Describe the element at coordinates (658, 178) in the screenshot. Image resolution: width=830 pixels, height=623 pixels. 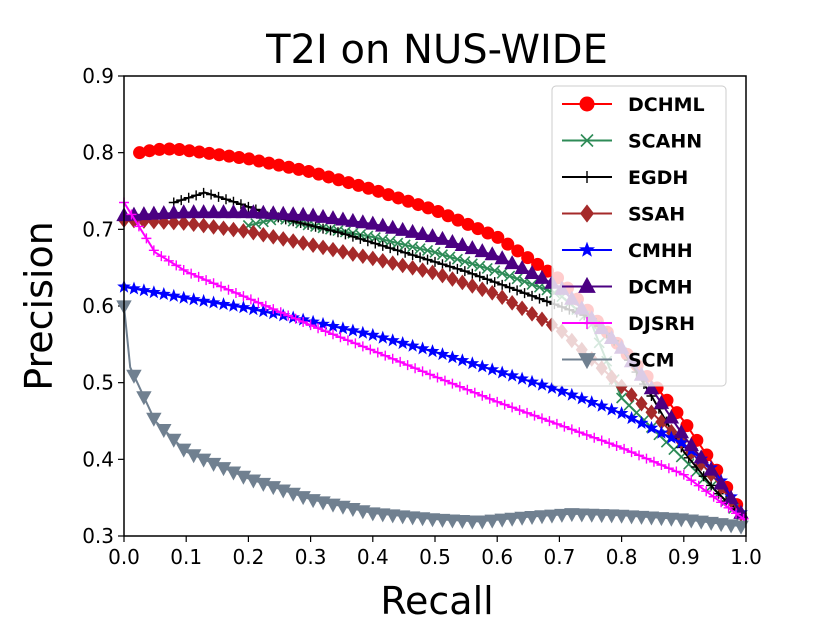
I see `legend-label: EGDH` at that location.